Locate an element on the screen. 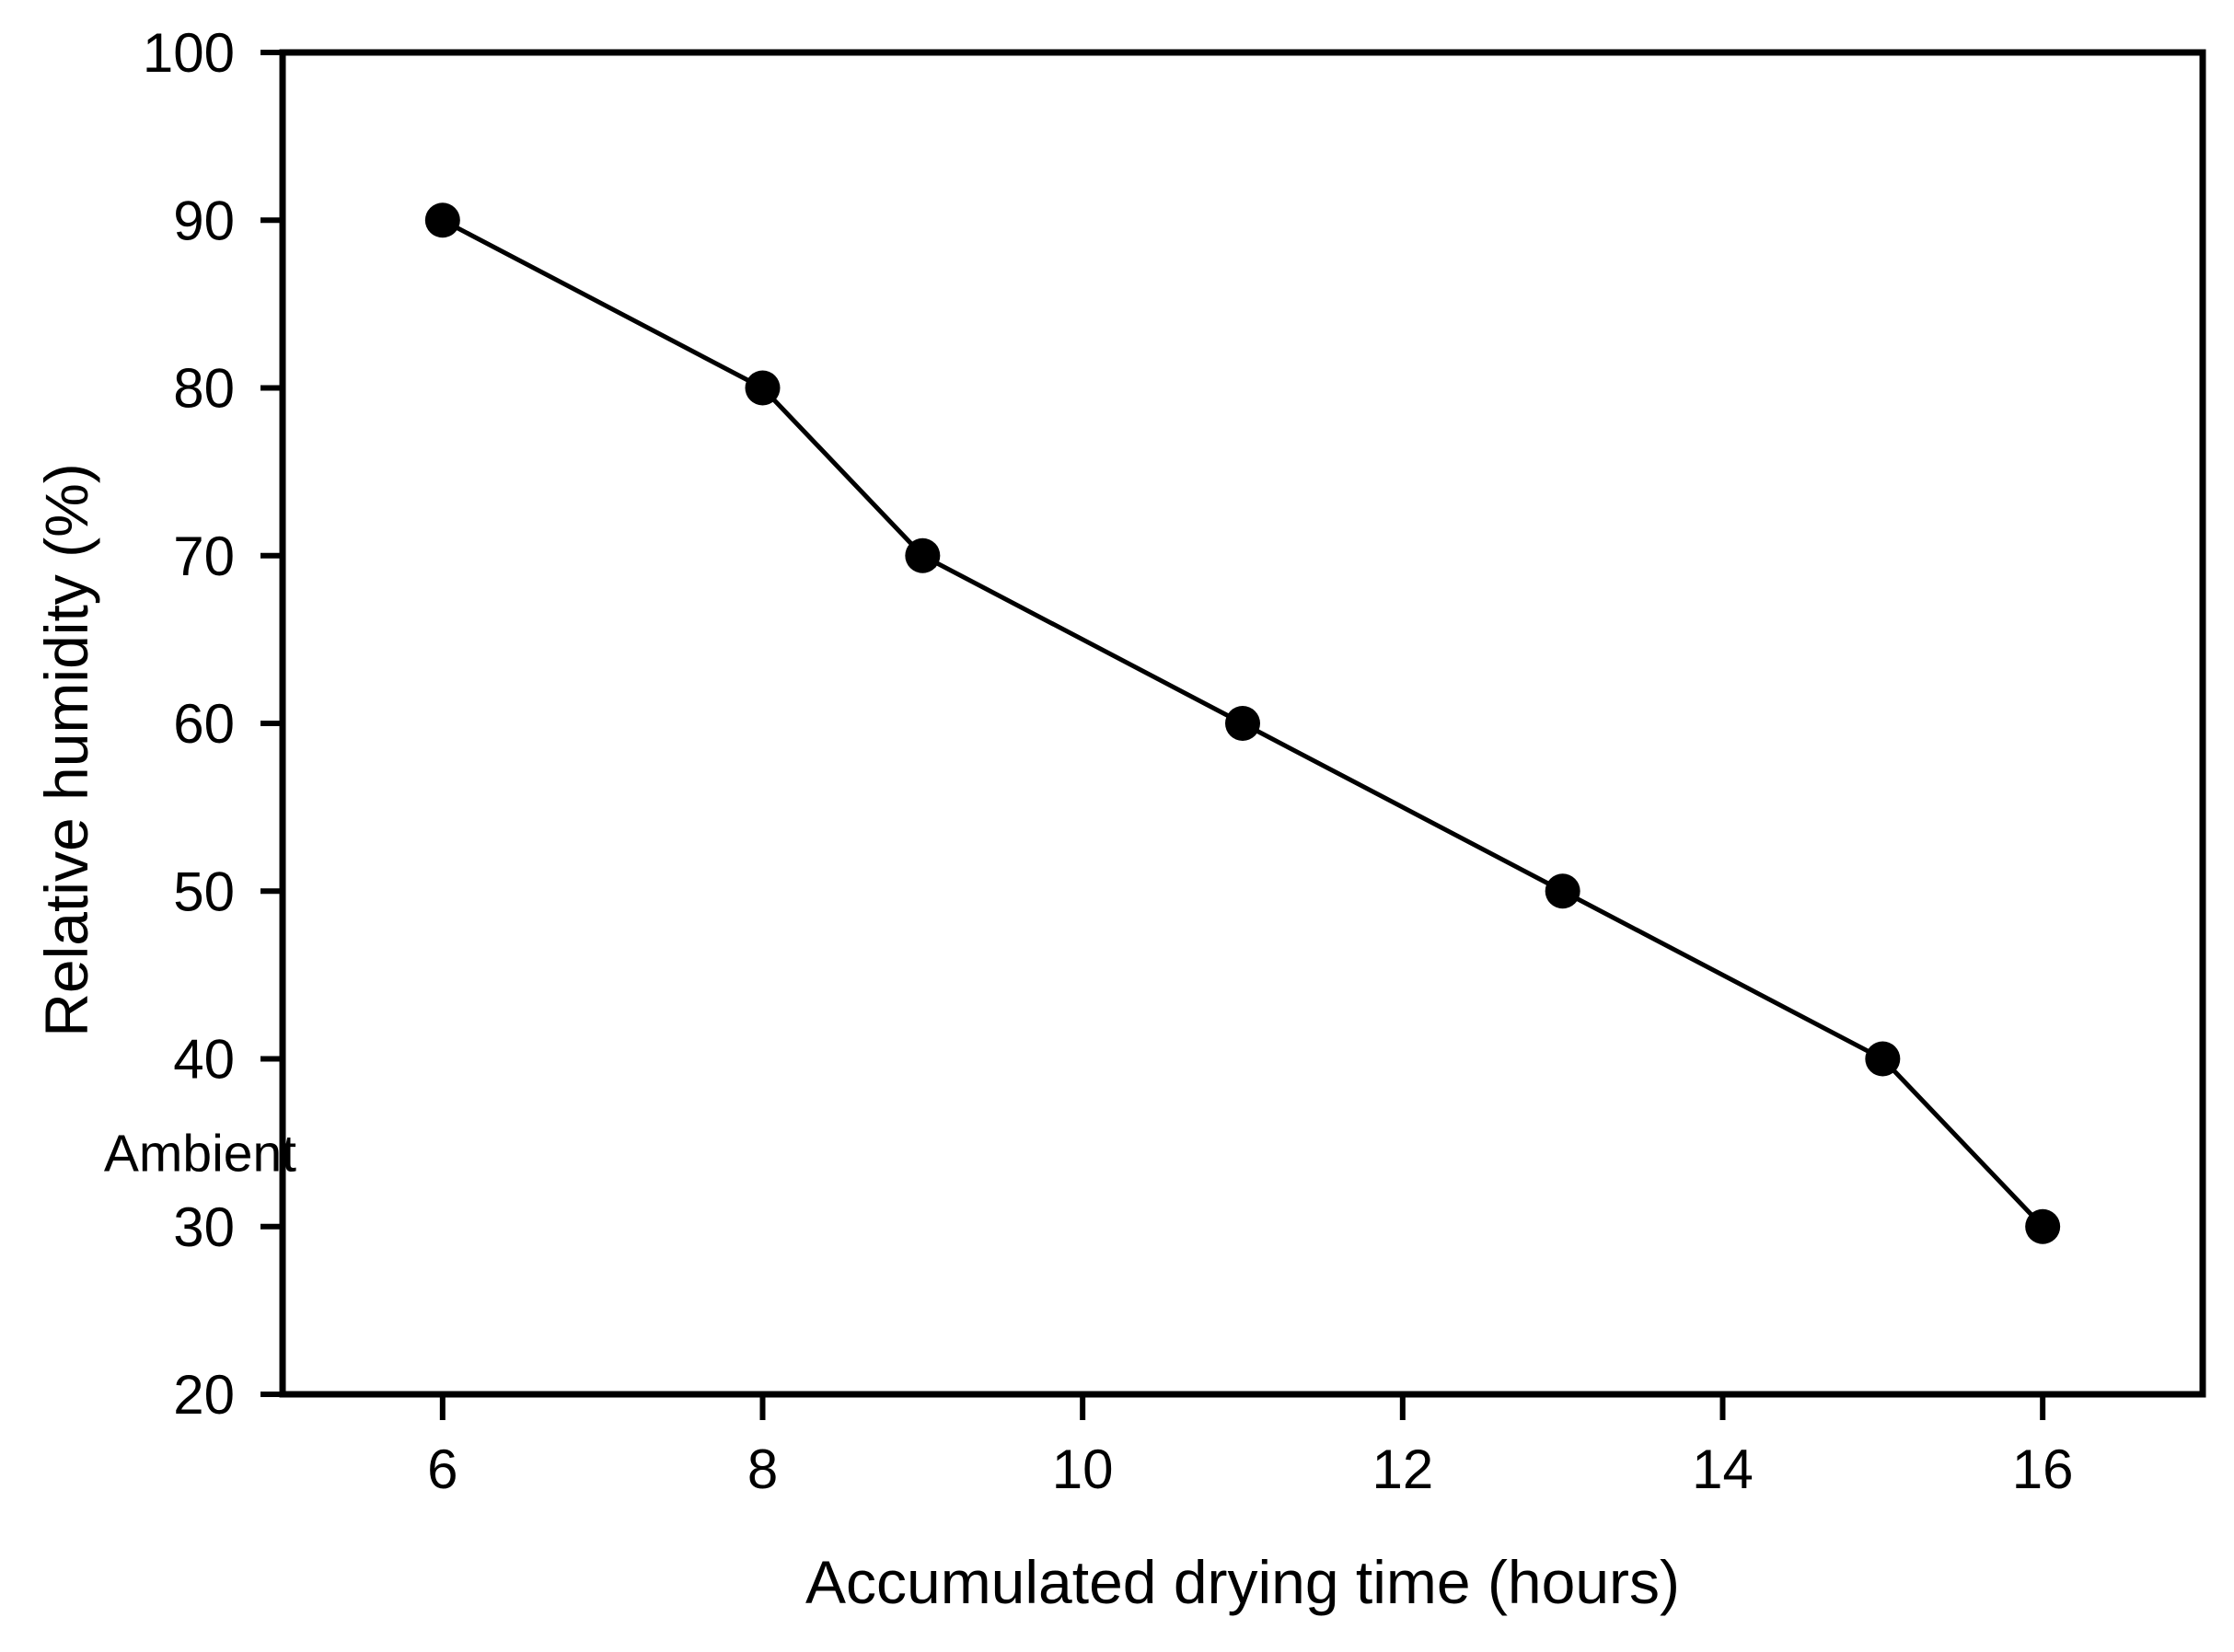 The height and width of the screenshot is (1652, 2234). x-tick-label: 12 is located at coordinates (1403, 1469).